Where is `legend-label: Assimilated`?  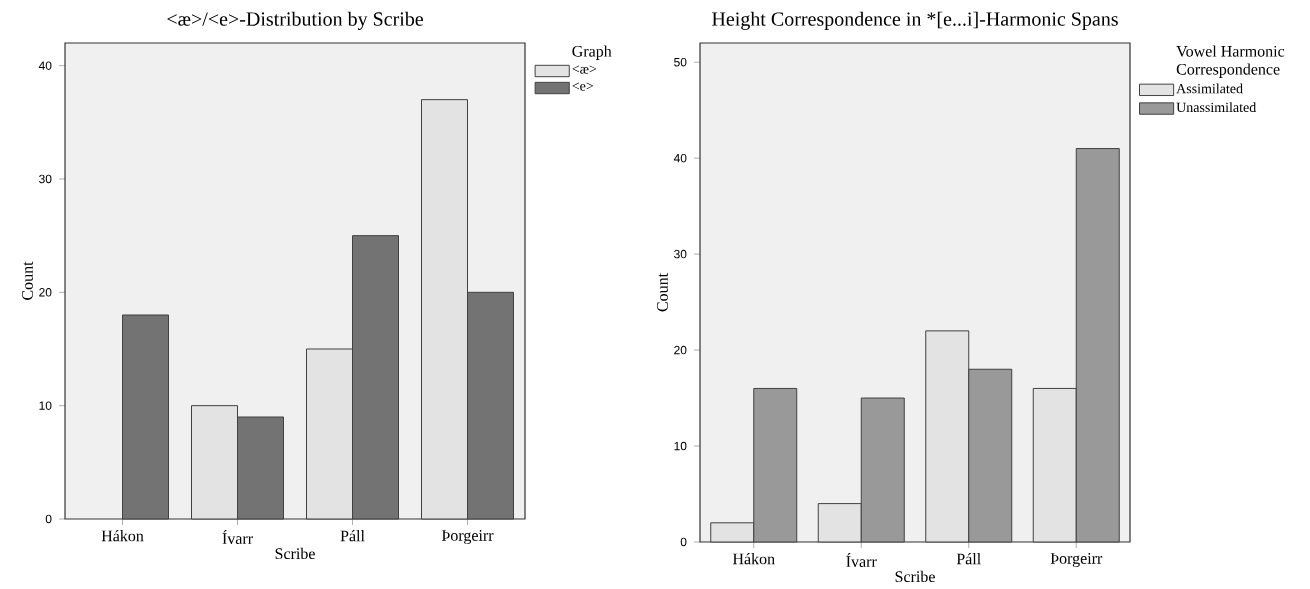
legend-label: Assimilated is located at coordinates (1209, 88).